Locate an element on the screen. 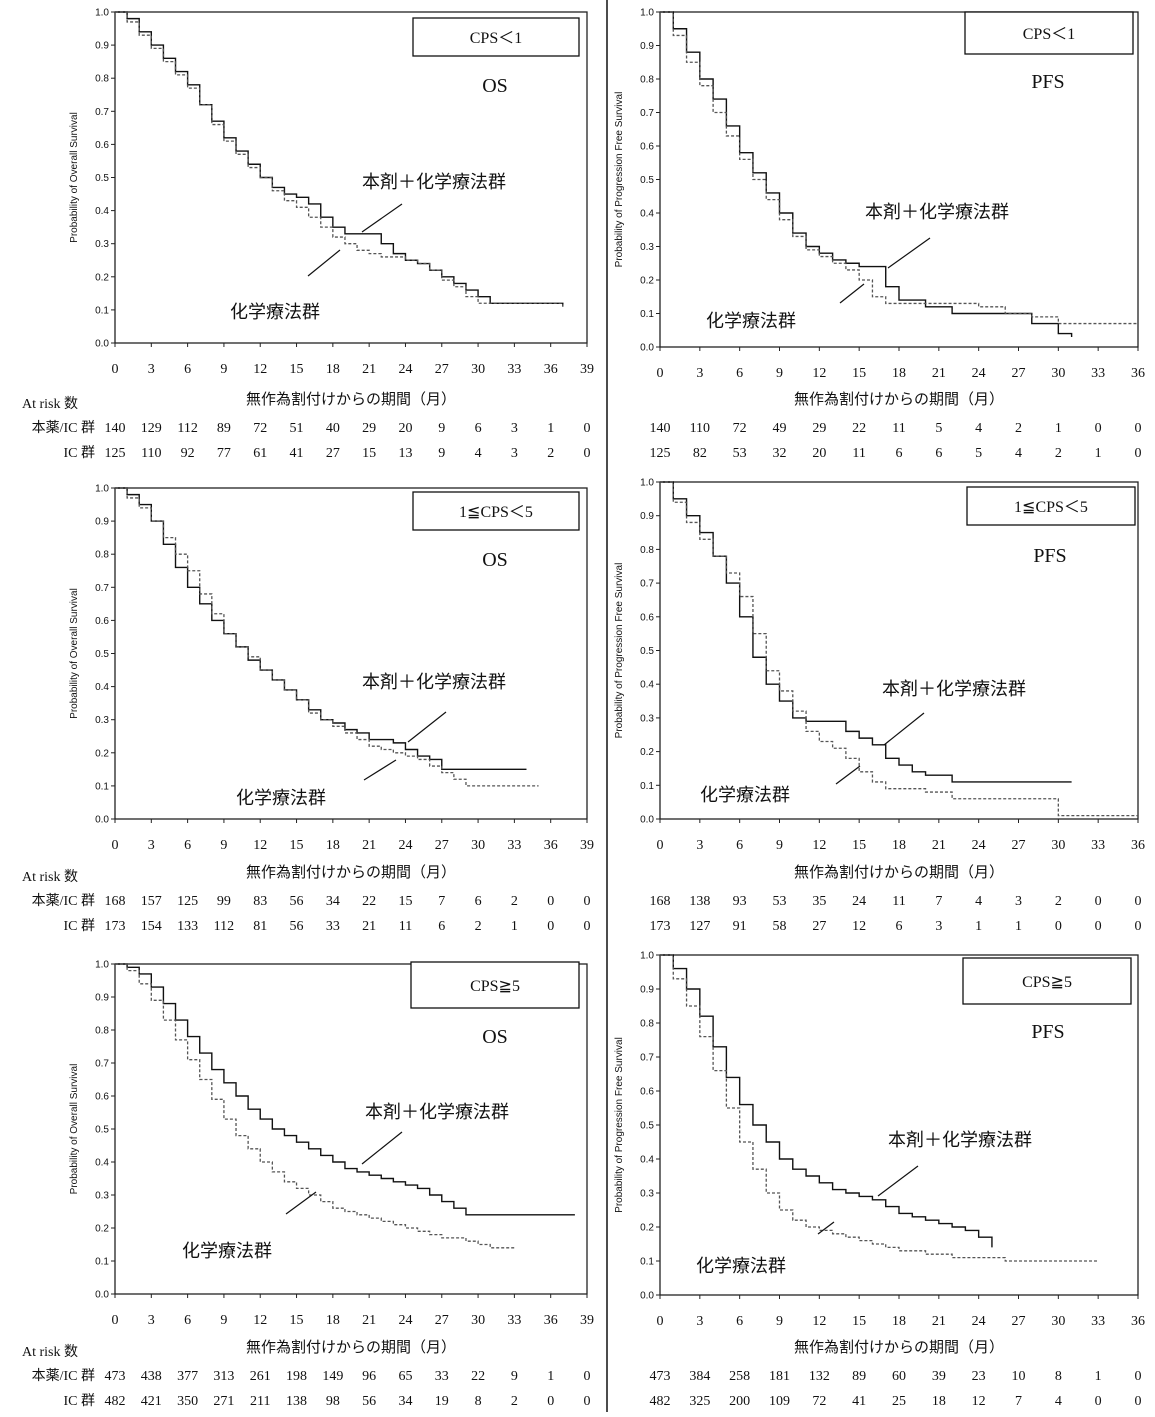 The width and height of the screenshot is (1155, 1417). panel3-control-curve is located at coordinates (327, 637).